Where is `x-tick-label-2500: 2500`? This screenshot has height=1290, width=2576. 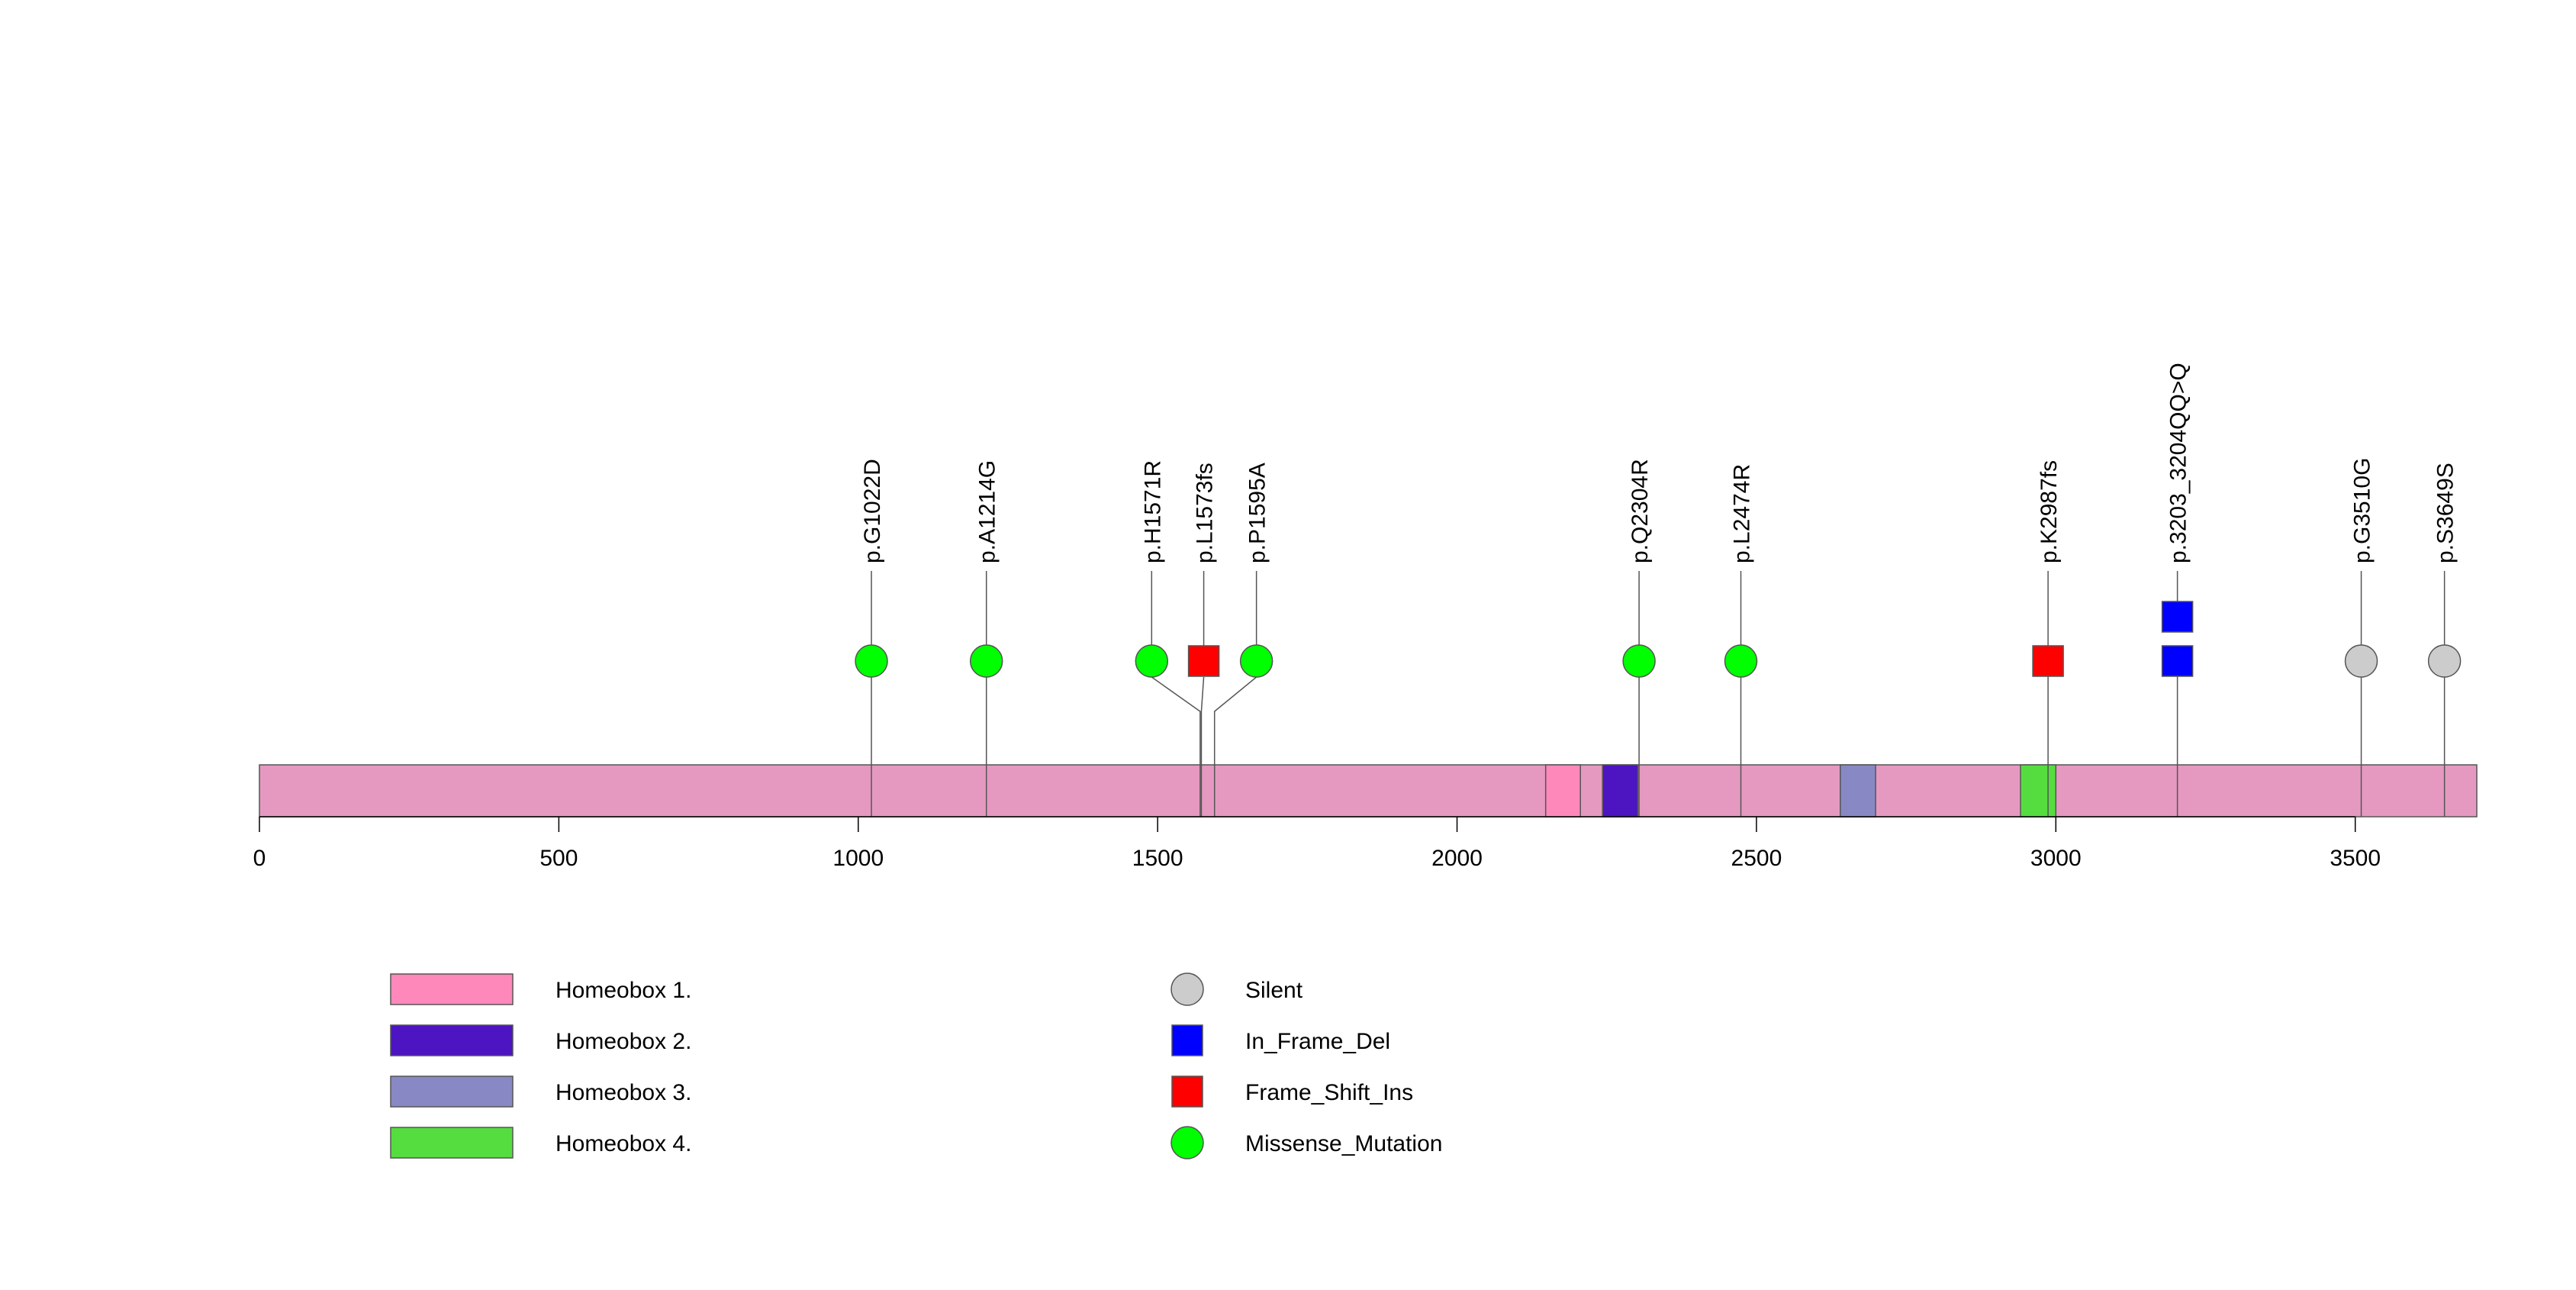
x-tick-label-2500: 2500 is located at coordinates (1756, 859).